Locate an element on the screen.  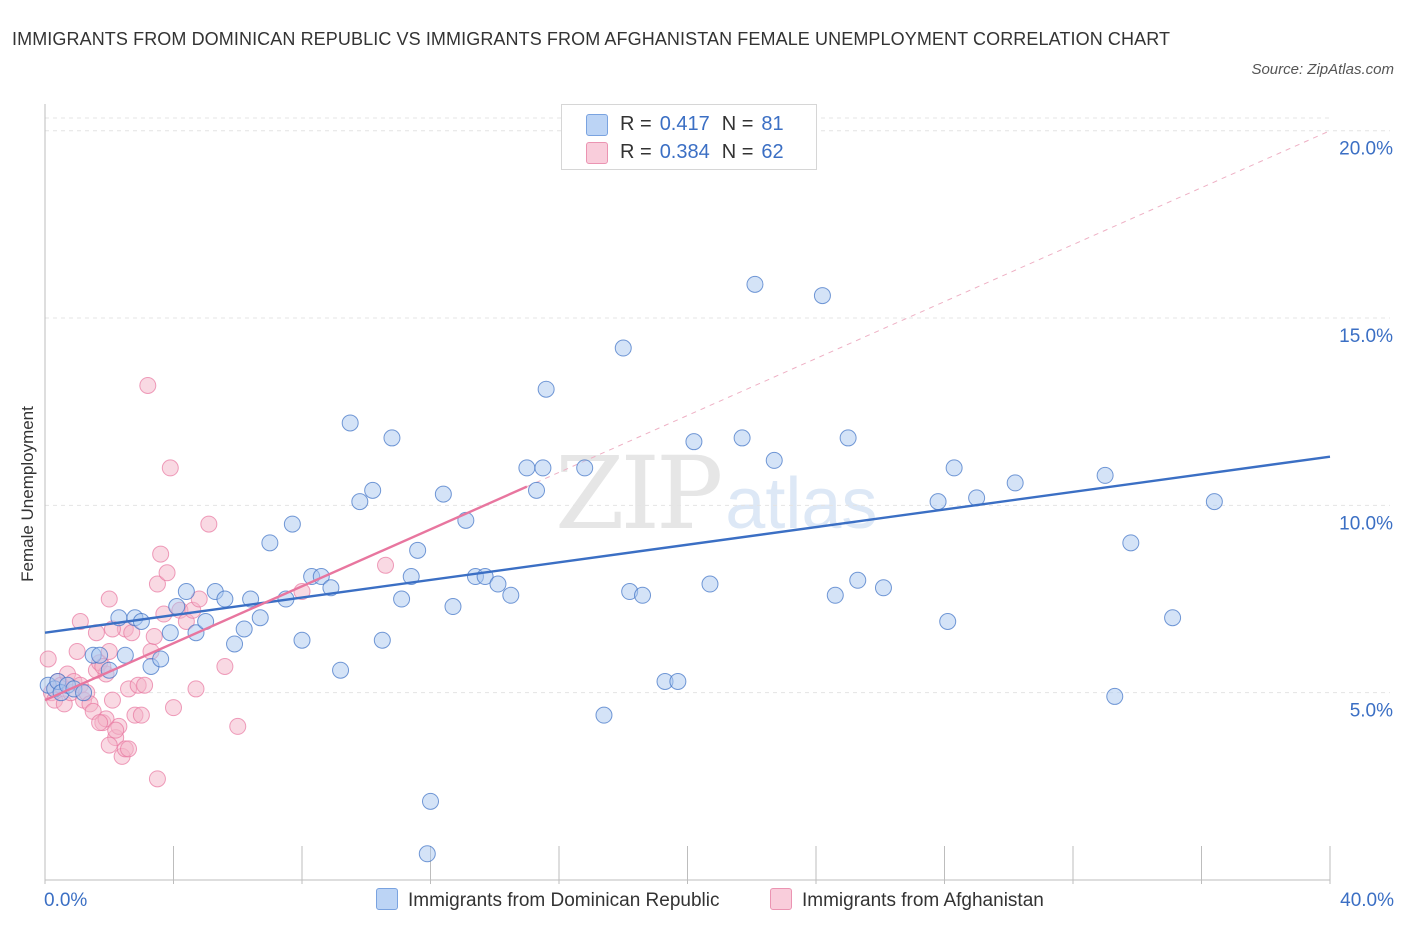
afghanistan-points is located at coordinates (217, 582).